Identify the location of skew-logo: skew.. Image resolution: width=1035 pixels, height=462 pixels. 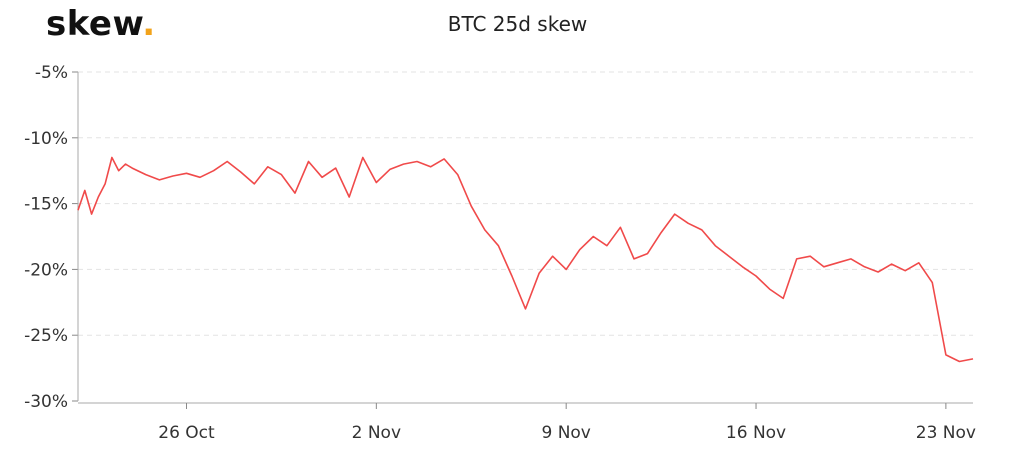
(101, 24).